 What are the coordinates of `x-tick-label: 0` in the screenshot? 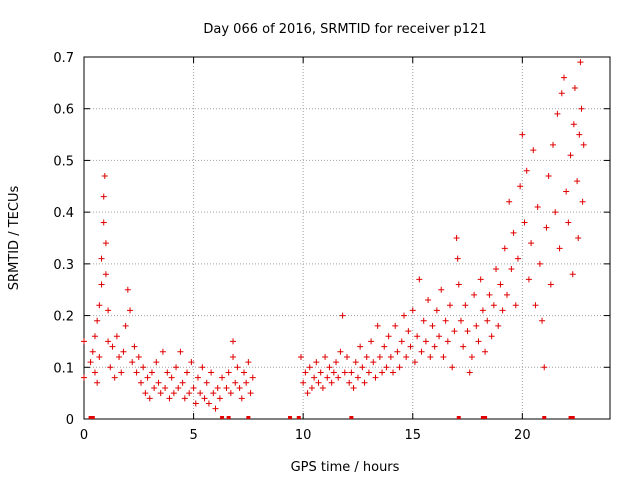 It's located at (84, 435).